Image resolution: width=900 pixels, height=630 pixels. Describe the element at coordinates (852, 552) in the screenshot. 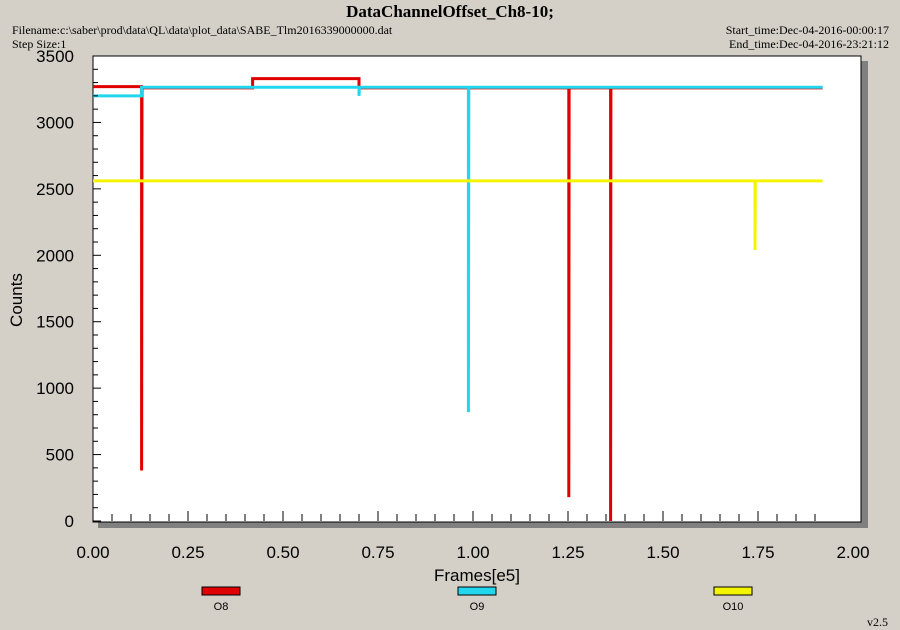

I see `x-tick-label: 2.00` at that location.